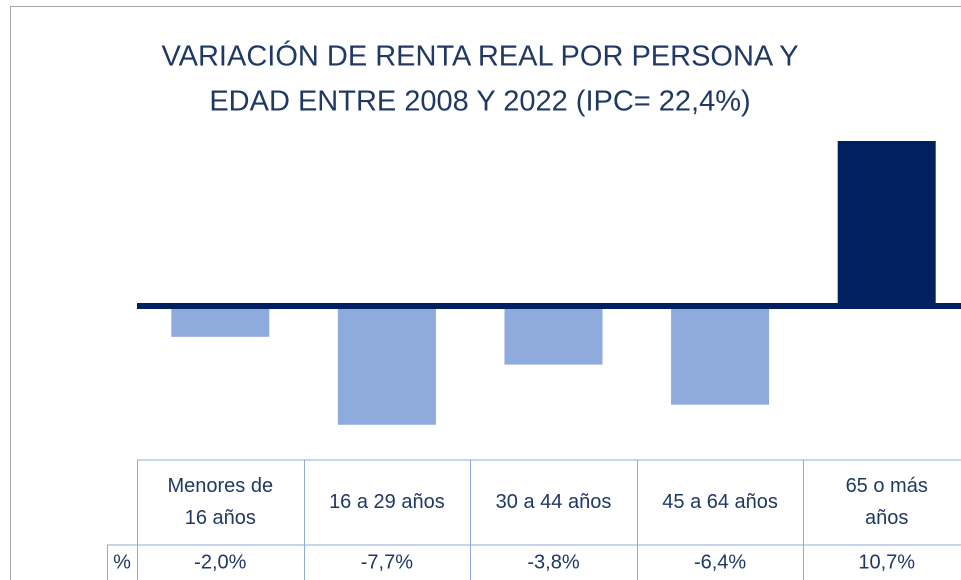 This screenshot has width=961, height=580. I want to click on category-label: 65 o más, so click(887, 486).